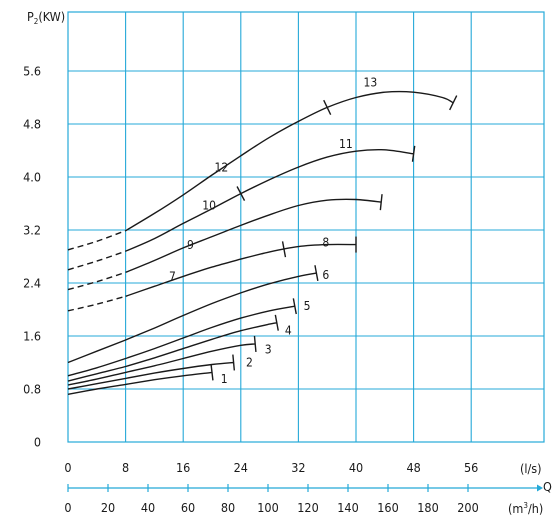 This screenshot has height=518, width=552. I want to click on x2-tick-label: 100, so click(267, 507).